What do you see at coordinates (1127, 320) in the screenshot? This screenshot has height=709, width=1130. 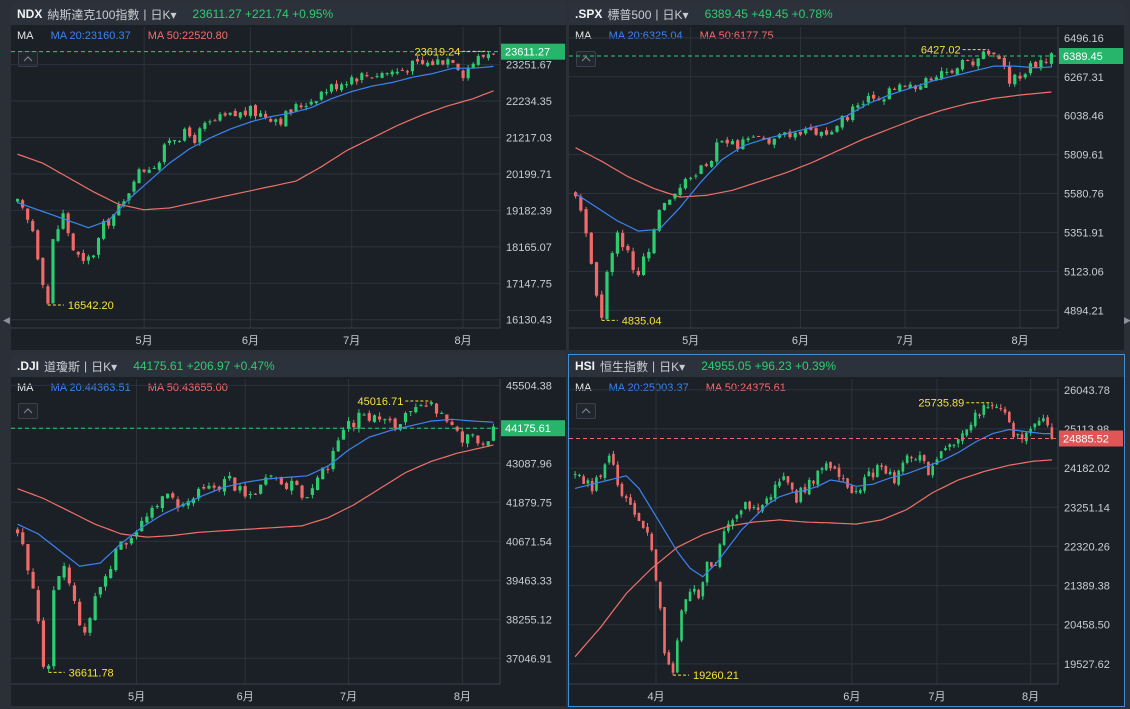 I see `scroll-right-arrow-icon: ▶` at bounding box center [1127, 320].